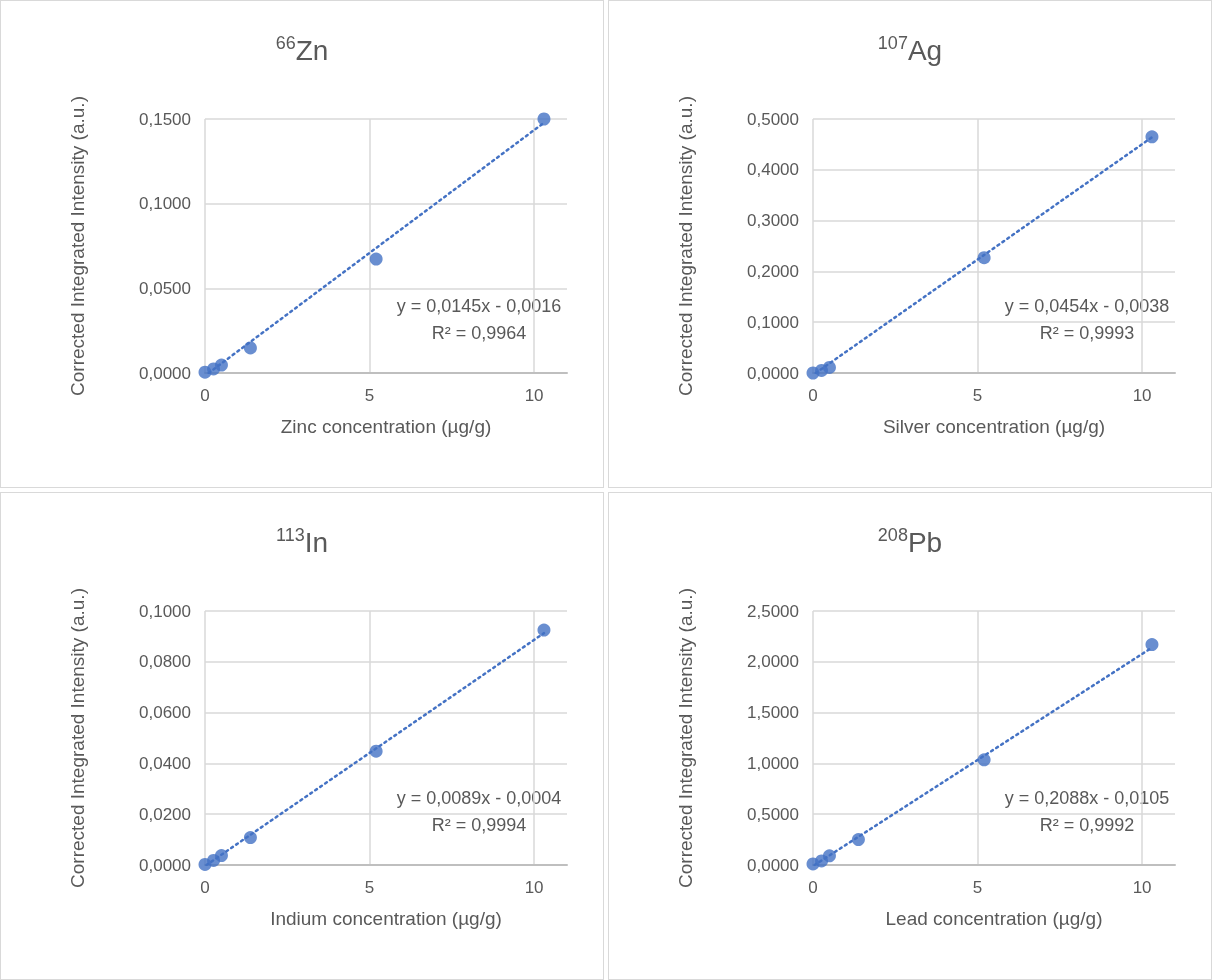 Image resolution: width=1212 pixels, height=980 pixels. I want to click on x-axis-title: Indium concentration (µg/g), so click(386, 918).